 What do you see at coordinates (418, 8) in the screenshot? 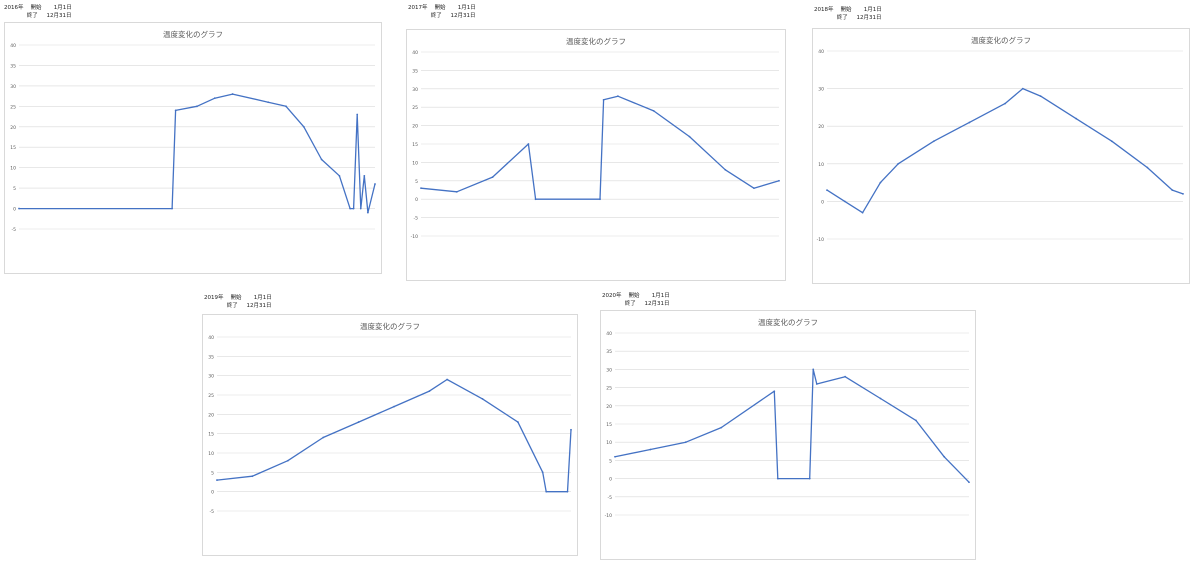
I see `year-label: 2017年` at bounding box center [418, 8].